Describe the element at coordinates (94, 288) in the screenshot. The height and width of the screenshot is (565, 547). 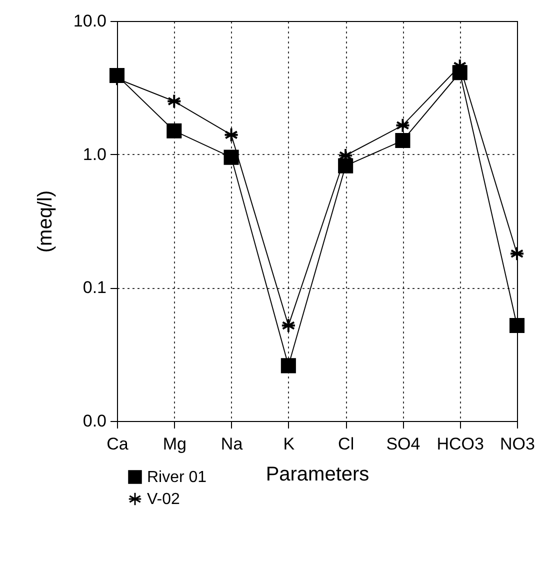
I see `y-tick-label: 0.1` at that location.